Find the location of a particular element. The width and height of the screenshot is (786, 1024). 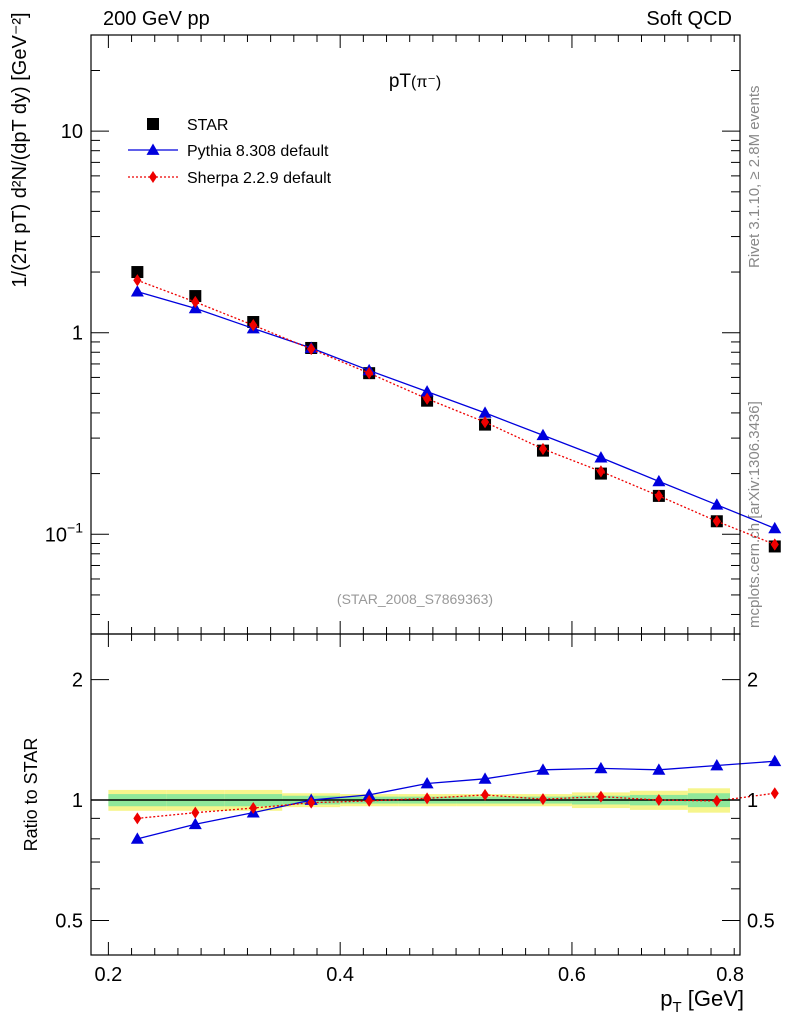

legend-pythia-label: Pythia 8.308 default is located at coordinates (258, 151).